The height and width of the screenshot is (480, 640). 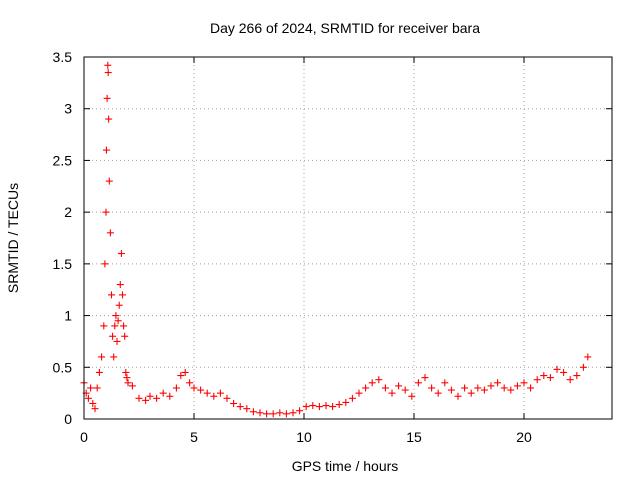 What do you see at coordinates (84, 437) in the screenshot?
I see `x-tick-label: 0` at bounding box center [84, 437].